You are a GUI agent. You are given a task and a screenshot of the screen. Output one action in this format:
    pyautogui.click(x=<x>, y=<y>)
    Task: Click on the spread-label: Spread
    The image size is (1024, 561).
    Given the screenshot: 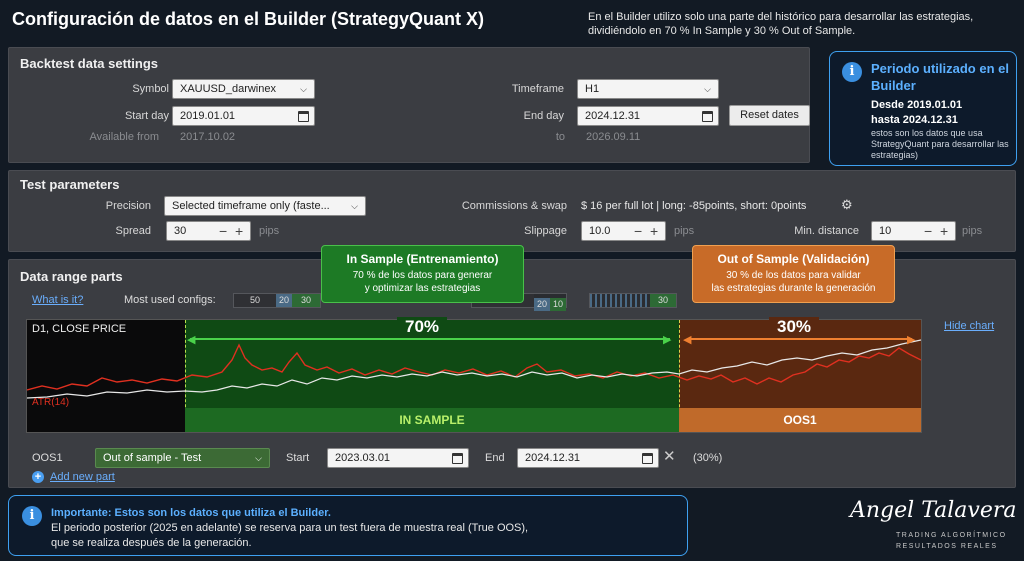 What is the action you would take?
    pyautogui.click(x=133, y=231)
    